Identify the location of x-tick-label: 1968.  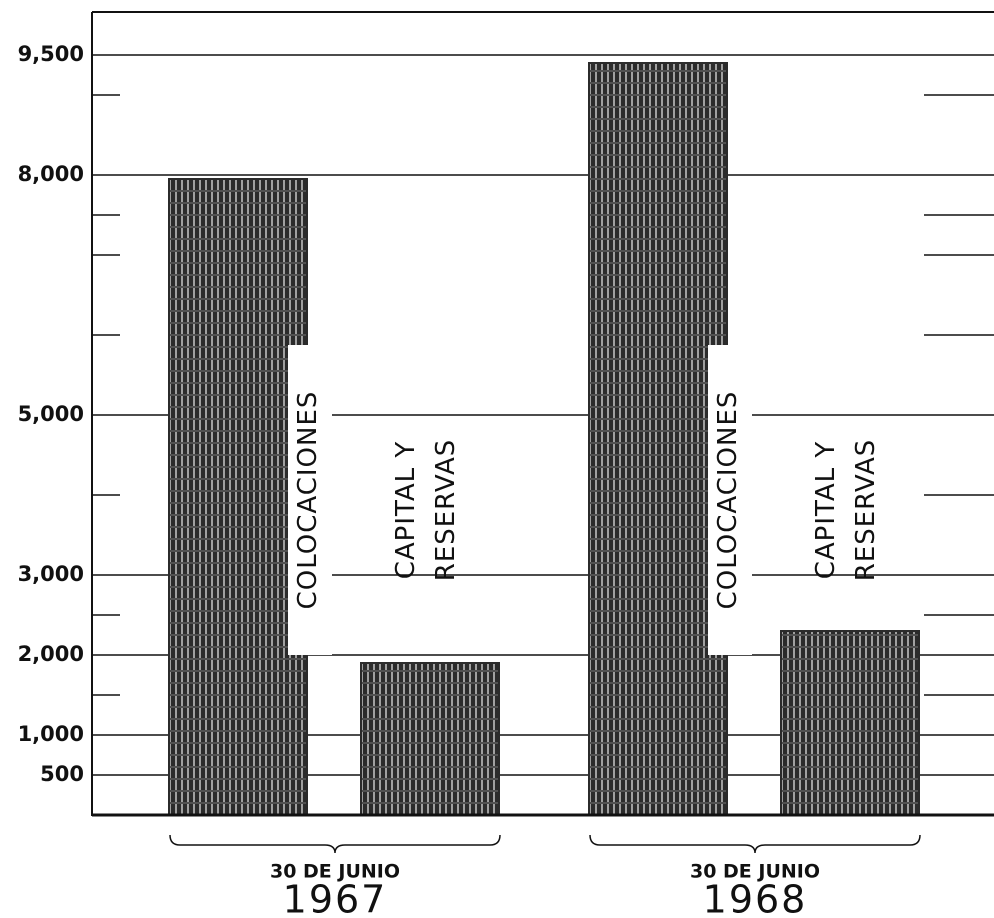
(755, 898).